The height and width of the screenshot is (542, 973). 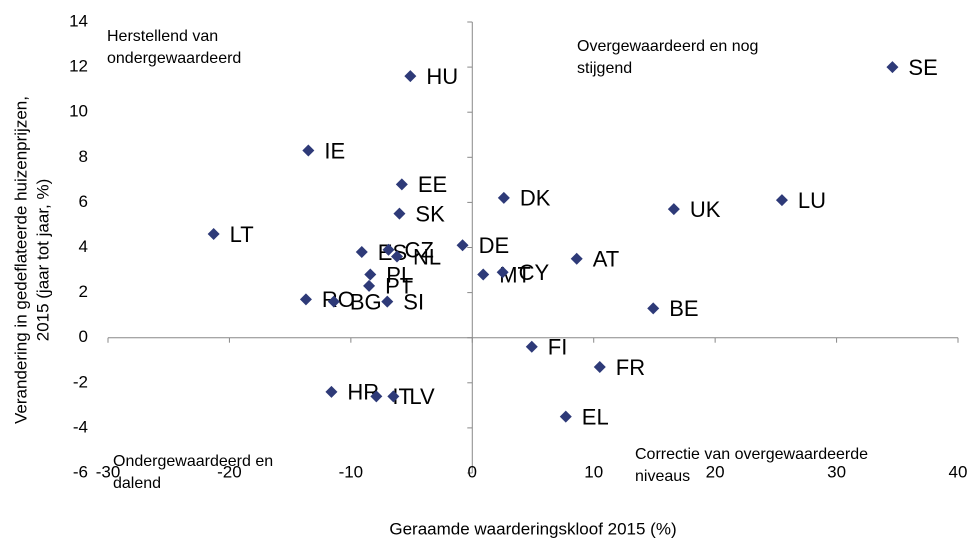 What do you see at coordinates (193, 461) in the screenshot?
I see `quadrant-label: Ondergewaardeerd en` at bounding box center [193, 461].